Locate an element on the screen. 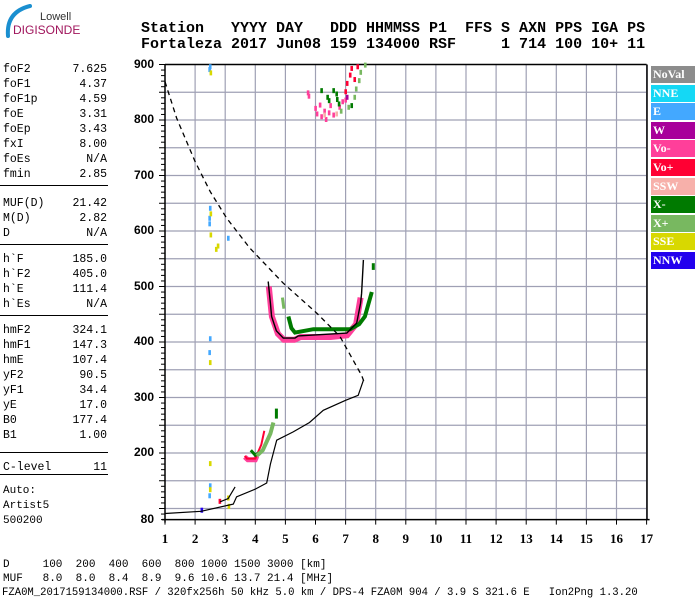 Image resolution: width=700 pixels, height=600 pixels. y-tick-label: 200 is located at coordinates (143, 452).